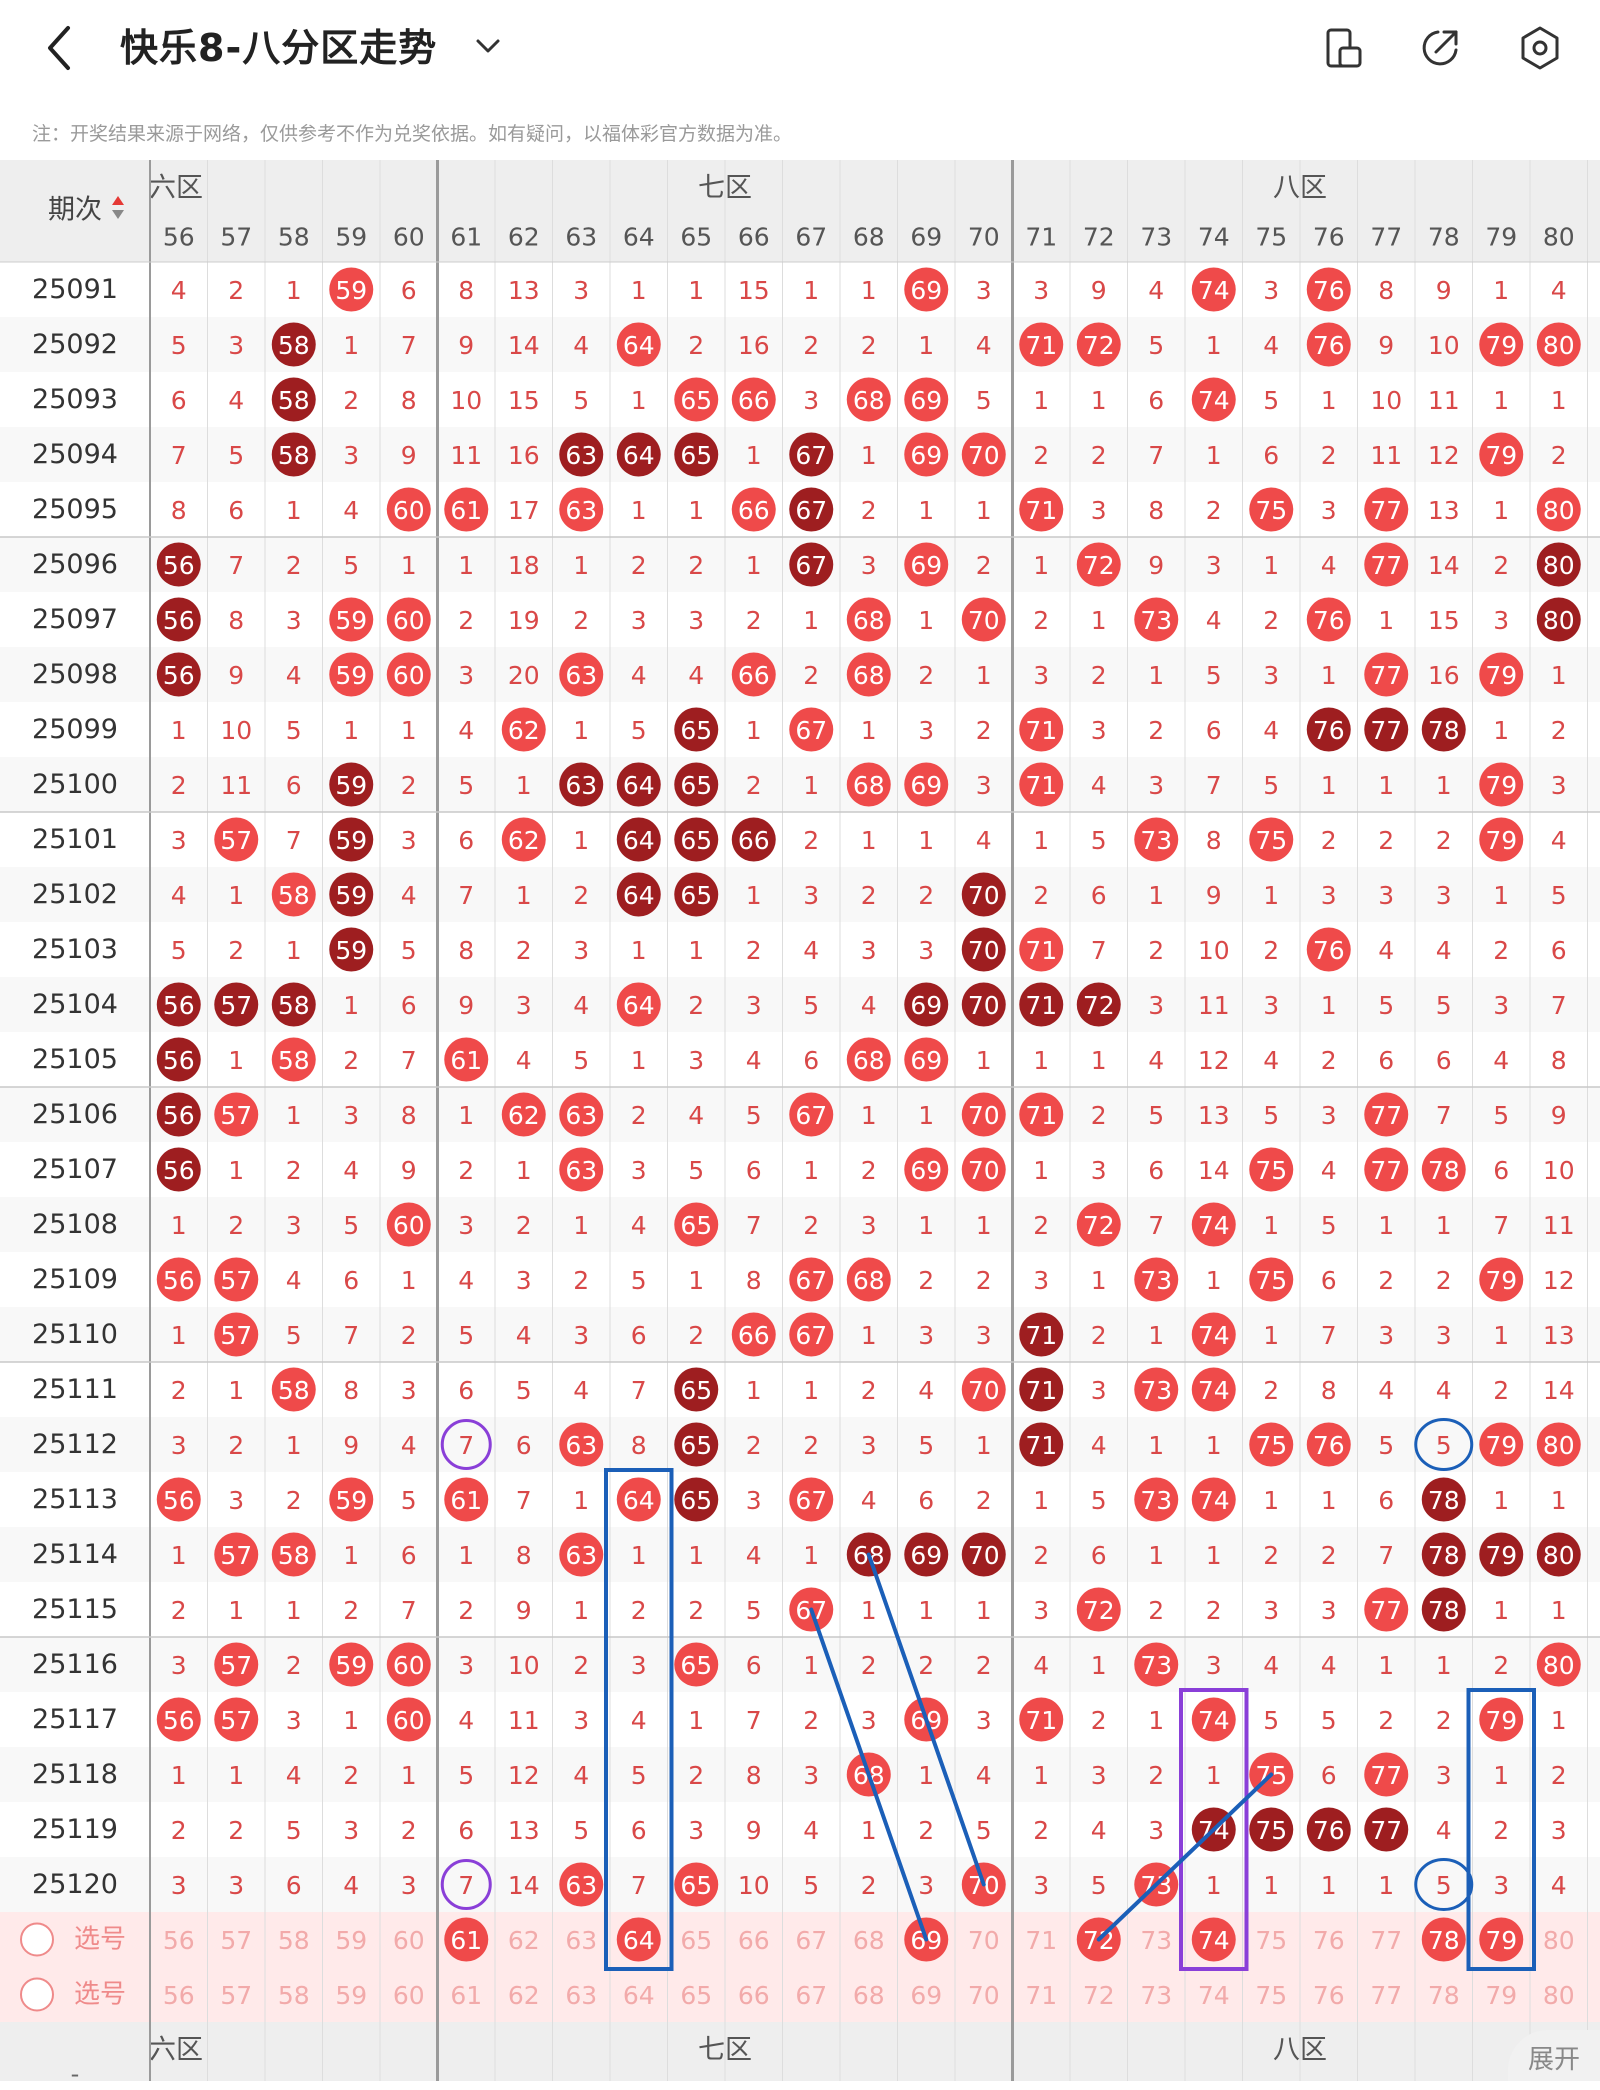 The width and height of the screenshot is (1600, 2090). I want to click on chevron-down-icon, so click(488, 46).